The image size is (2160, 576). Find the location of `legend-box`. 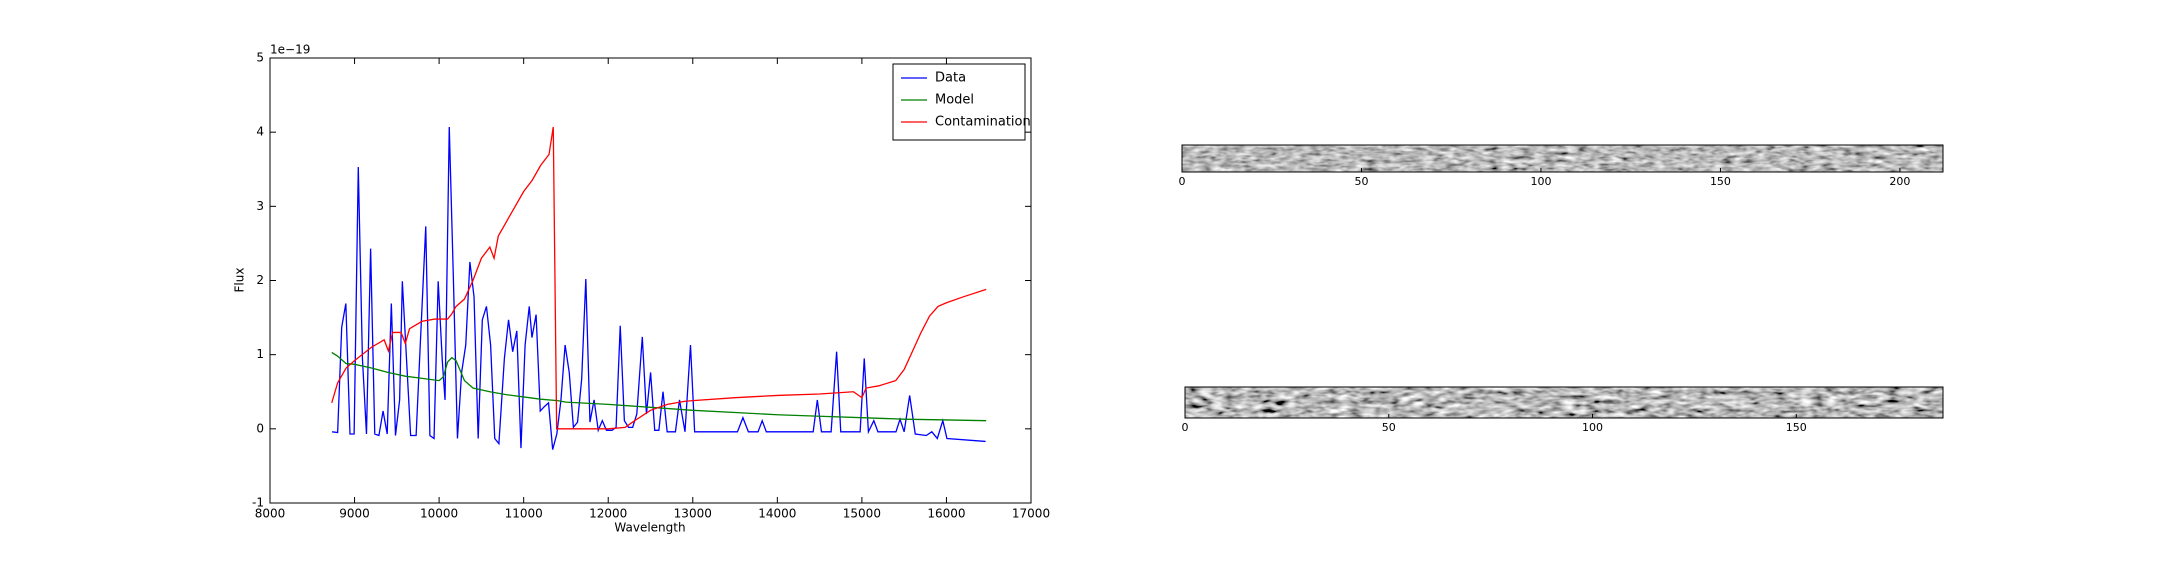

legend-box is located at coordinates (959, 102).